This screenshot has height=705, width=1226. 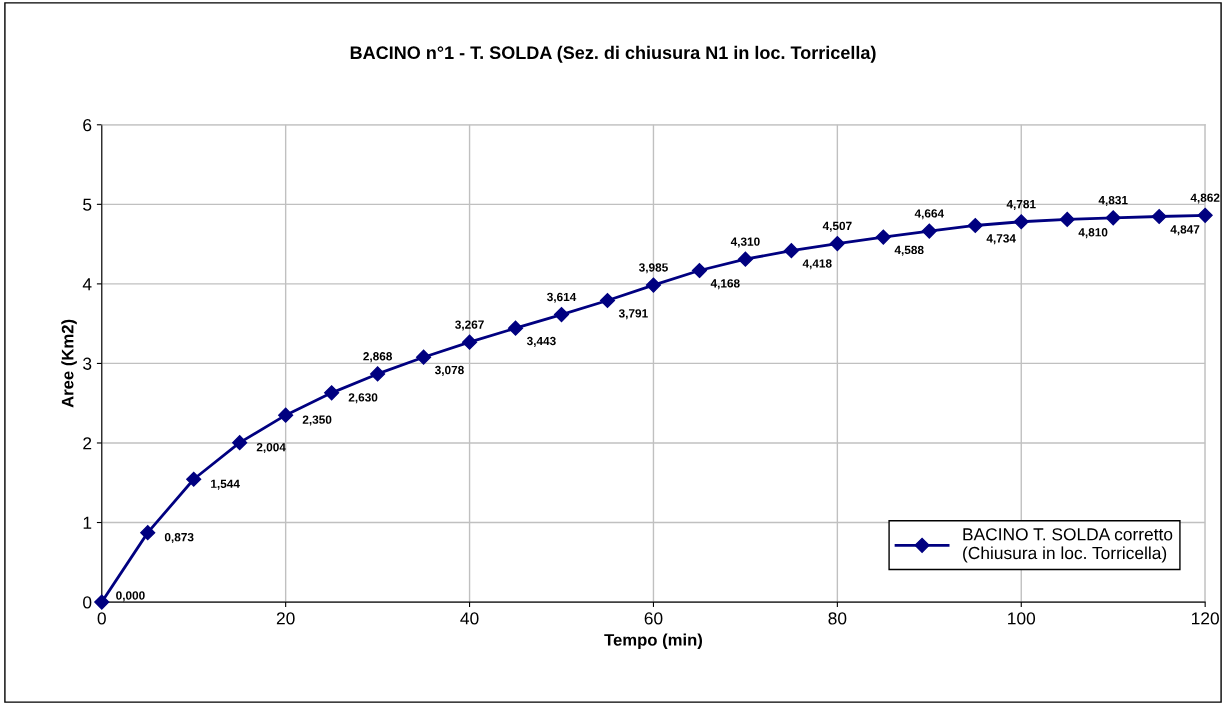 I want to click on y-tick-label: 3, so click(x=87, y=363).